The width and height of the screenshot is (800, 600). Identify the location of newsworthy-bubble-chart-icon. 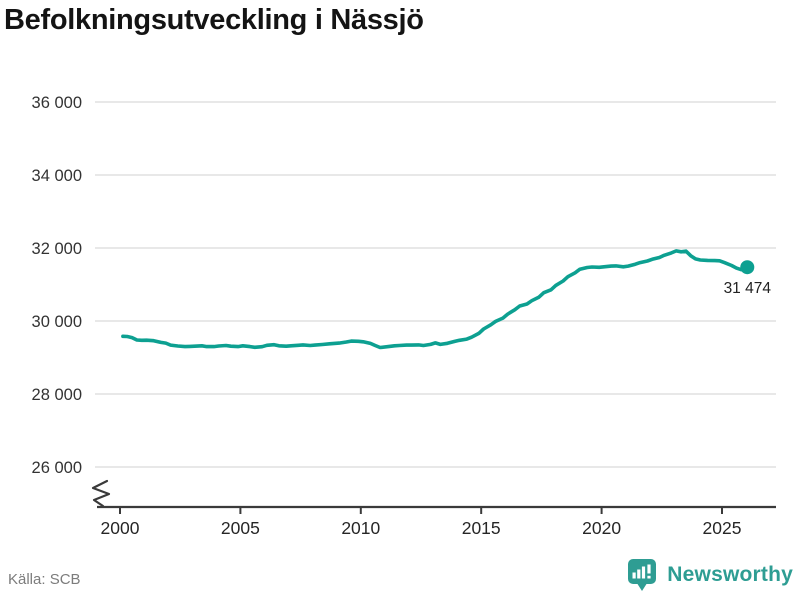
(642, 575).